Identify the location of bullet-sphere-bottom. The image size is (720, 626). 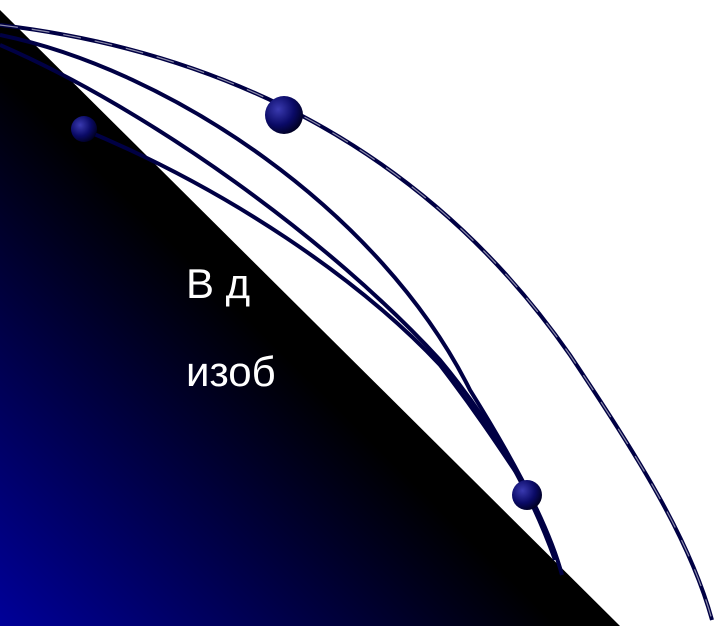
(527, 495).